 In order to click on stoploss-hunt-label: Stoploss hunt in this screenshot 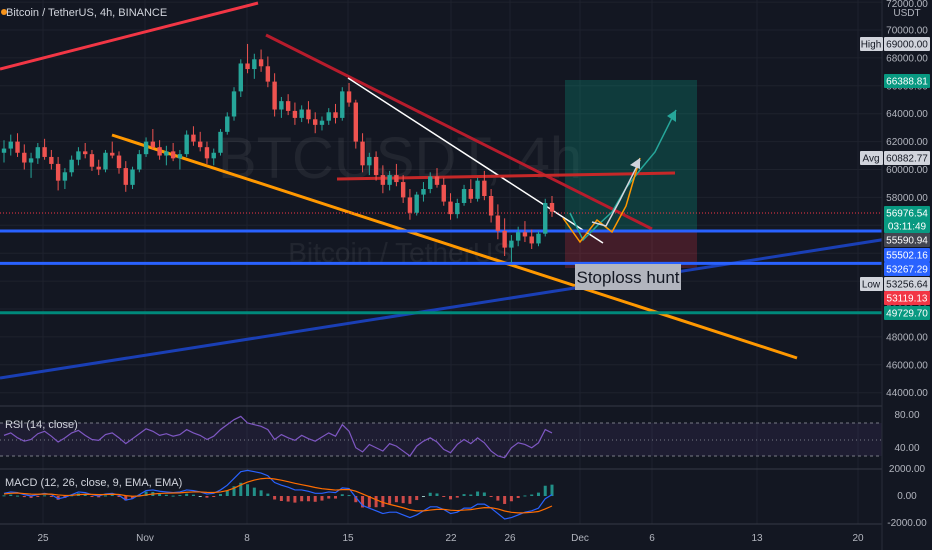, I will do `click(627, 277)`.